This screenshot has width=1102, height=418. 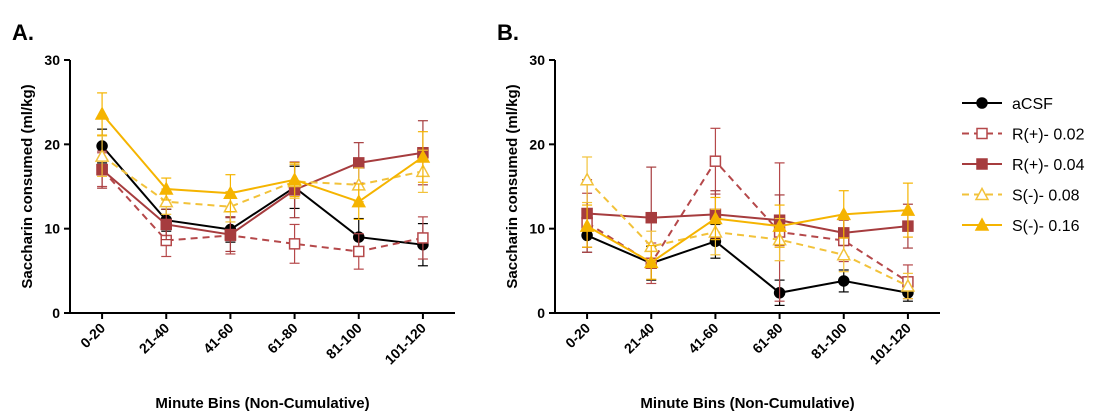 I want to click on panel-label: B., so click(x=508, y=32).